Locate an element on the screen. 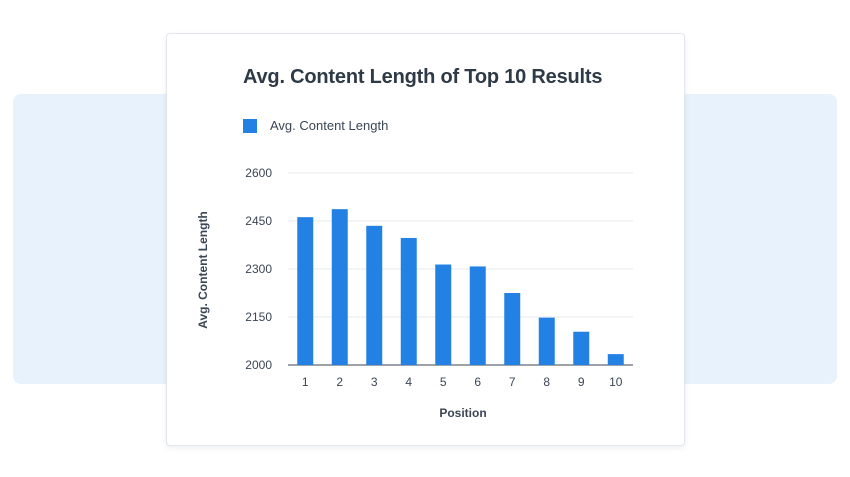 This screenshot has width=850, height=477. y-tick-label: 2150 is located at coordinates (258, 317).